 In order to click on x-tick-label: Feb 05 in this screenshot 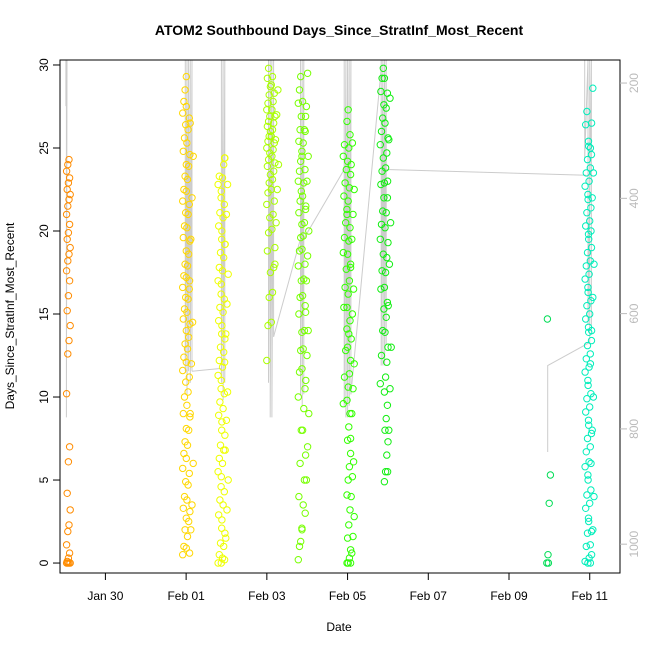, I will do `click(348, 596)`.